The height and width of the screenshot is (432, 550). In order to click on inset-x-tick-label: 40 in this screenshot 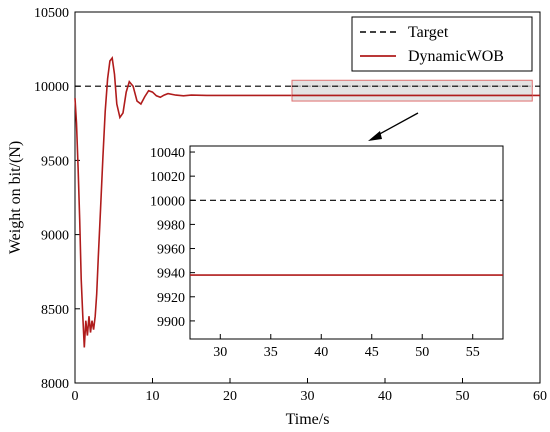, I will do `click(321, 352)`.